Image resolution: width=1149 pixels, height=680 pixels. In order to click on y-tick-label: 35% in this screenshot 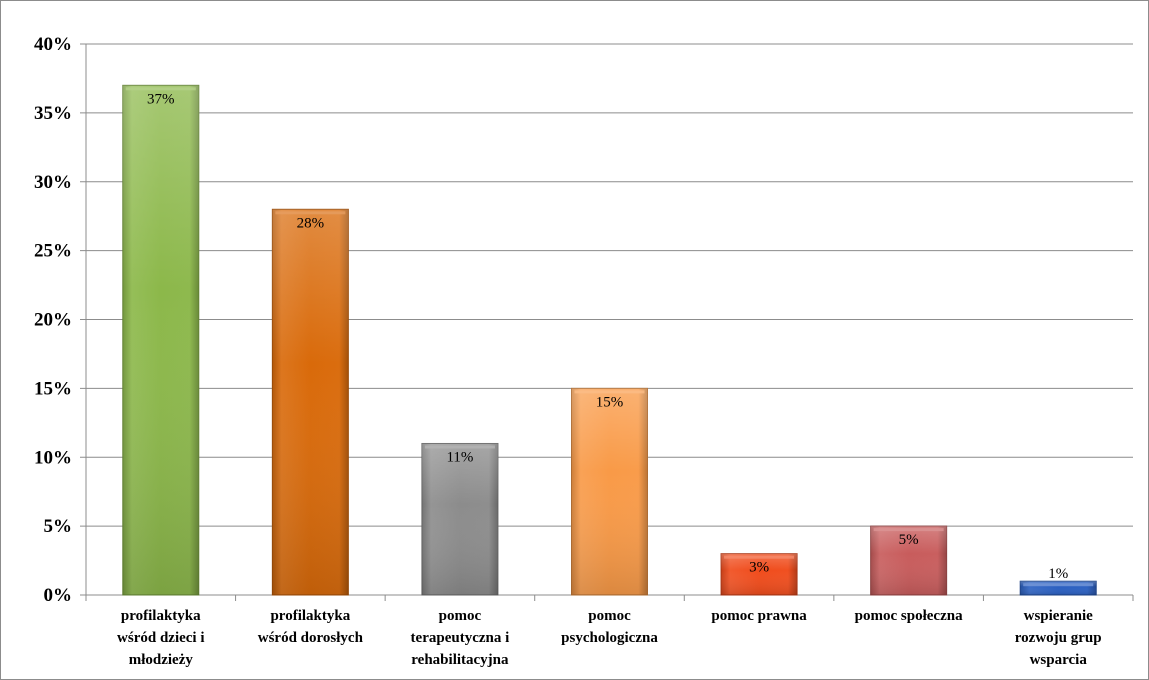, I will do `click(53, 113)`.